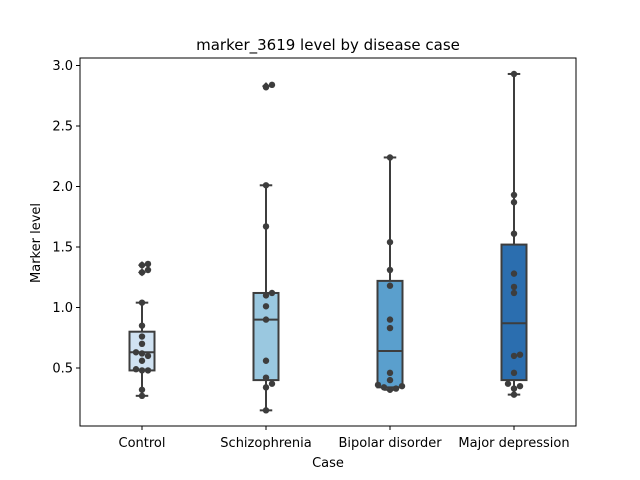 The image size is (640, 480). Describe the element at coordinates (390, 443) in the screenshot. I see `x-tick-label: Bipolar disorder` at that location.